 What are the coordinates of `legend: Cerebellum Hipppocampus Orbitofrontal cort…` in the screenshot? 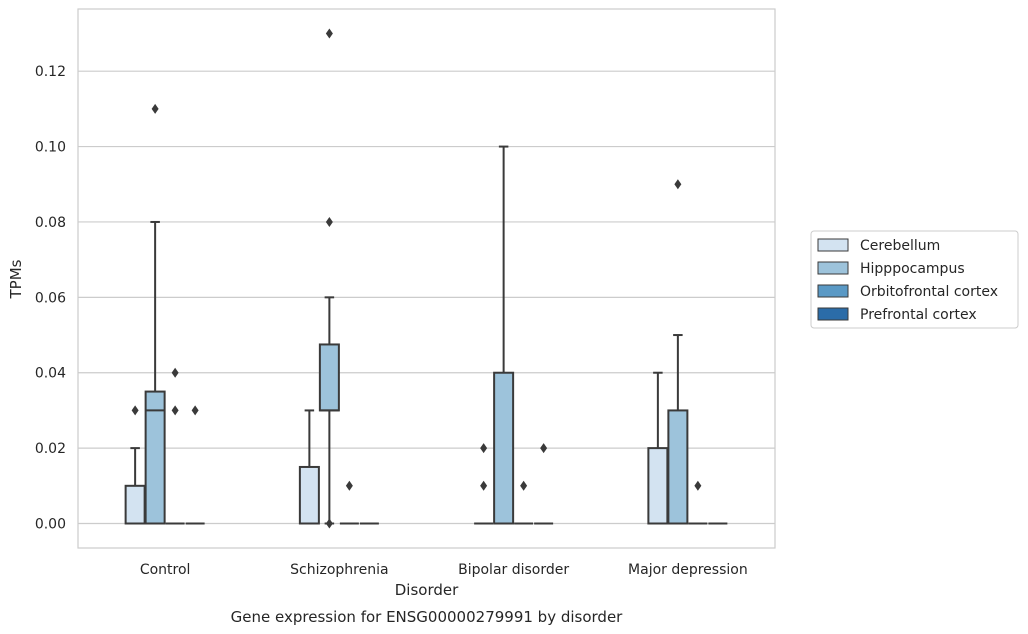 It's located at (914, 279).